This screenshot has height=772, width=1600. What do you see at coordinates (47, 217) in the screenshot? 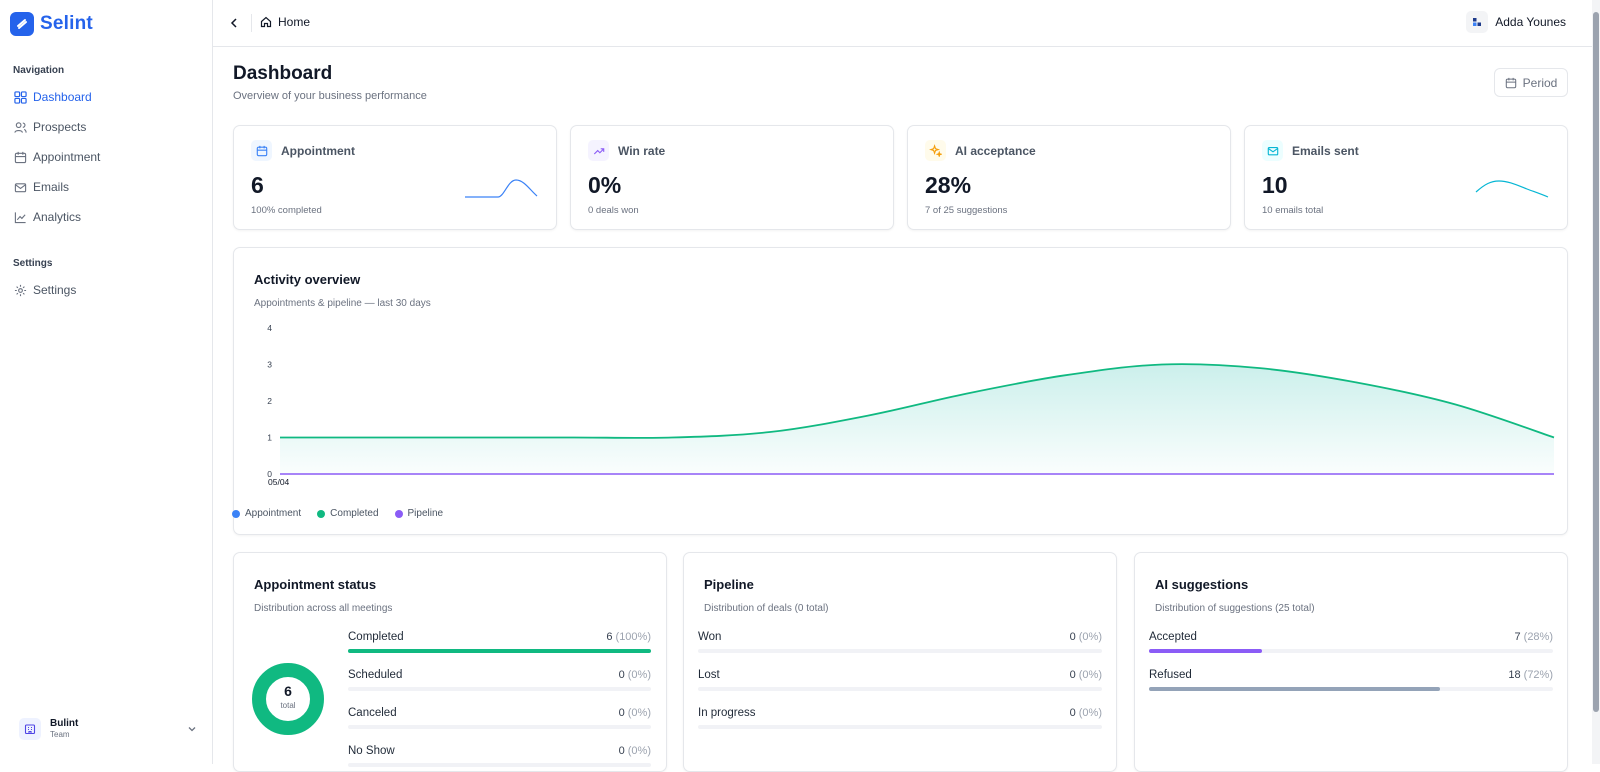
I see `sidebar-item-analytics: Analytics` at bounding box center [47, 217].